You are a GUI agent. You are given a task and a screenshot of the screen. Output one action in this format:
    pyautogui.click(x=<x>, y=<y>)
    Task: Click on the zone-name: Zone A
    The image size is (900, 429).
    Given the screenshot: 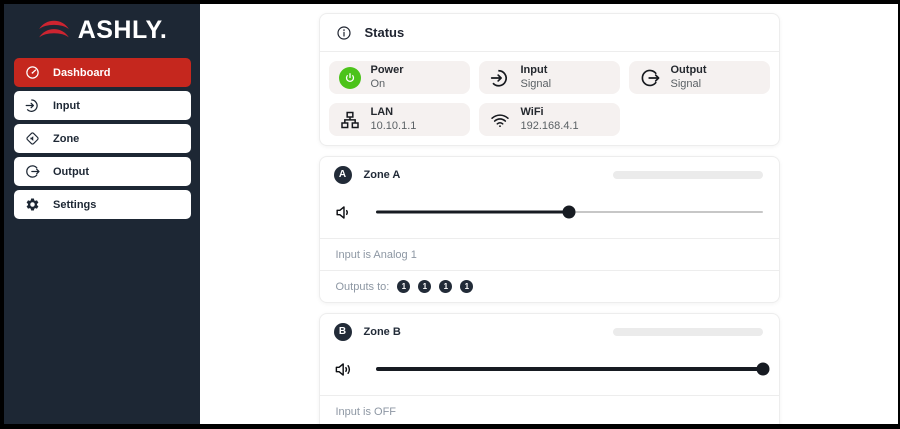 What is the action you would take?
    pyautogui.click(x=382, y=174)
    